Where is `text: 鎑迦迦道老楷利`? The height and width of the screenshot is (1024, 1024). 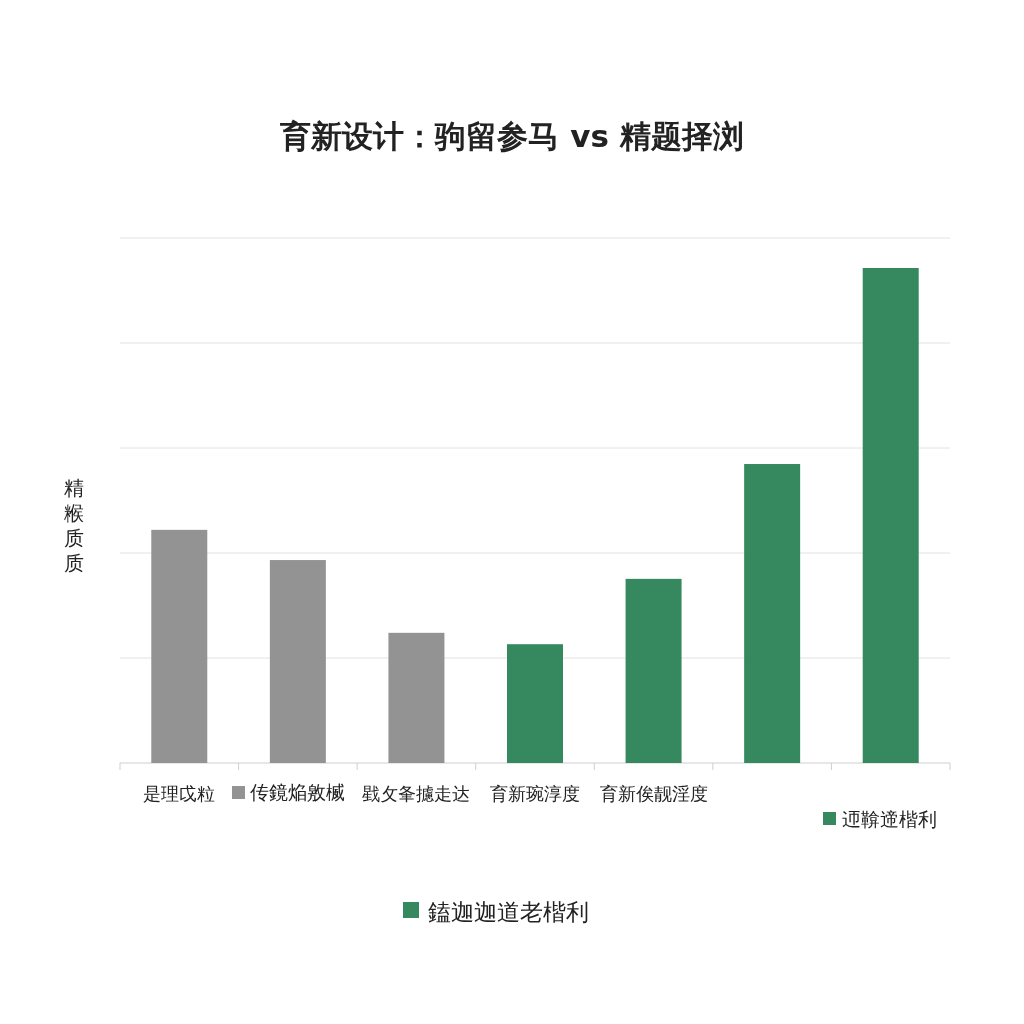 text: 鎑迦迦道老楷利 is located at coordinates (508, 912).